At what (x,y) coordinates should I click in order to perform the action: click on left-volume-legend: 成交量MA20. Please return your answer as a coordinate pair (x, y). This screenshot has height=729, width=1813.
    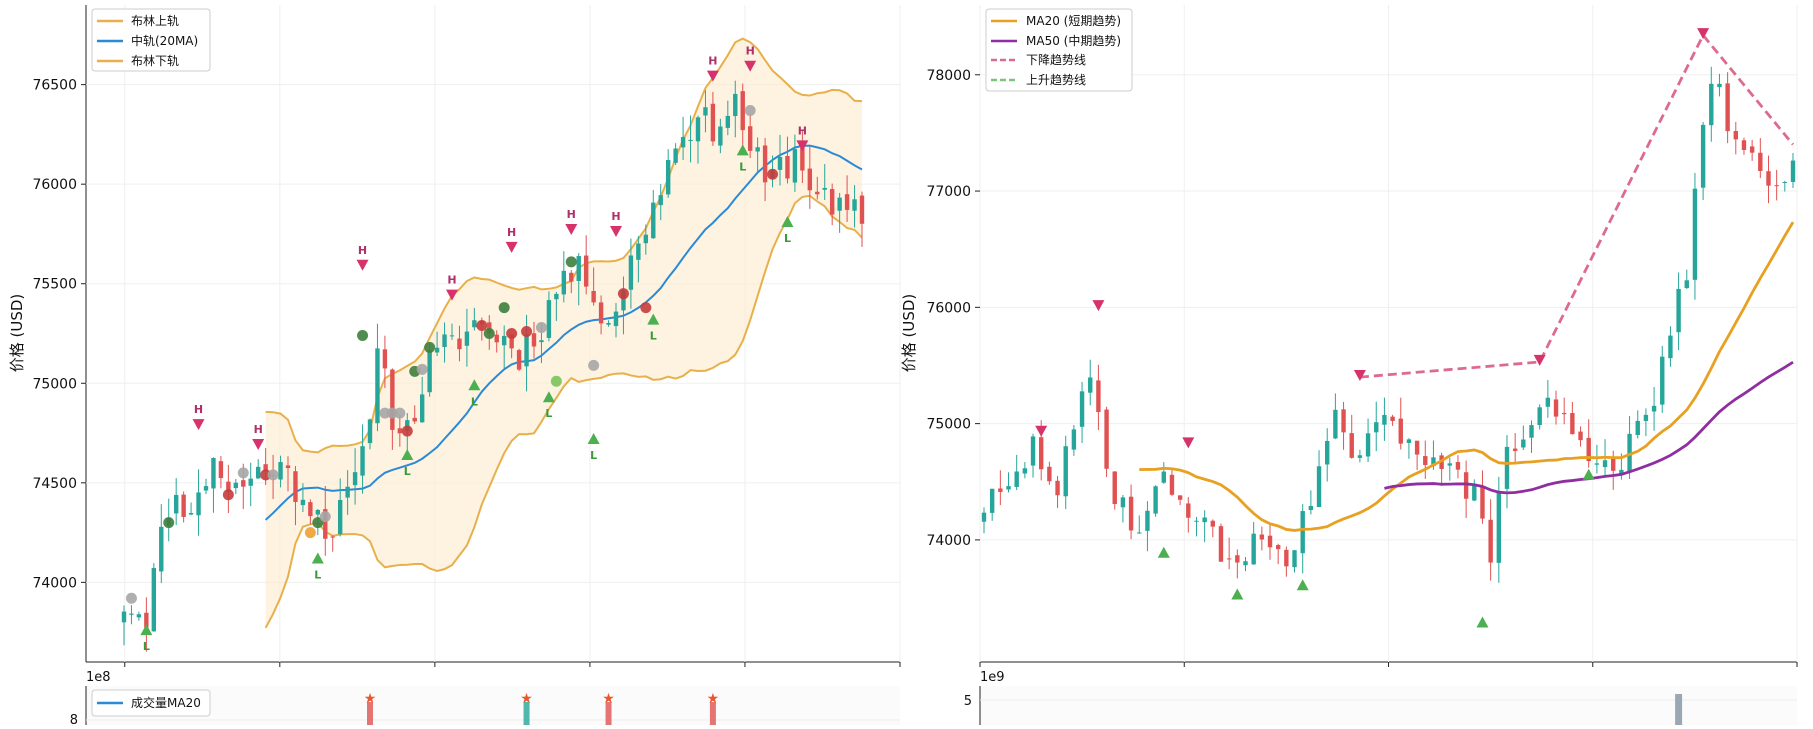
    Looking at the image, I should click on (151, 703).